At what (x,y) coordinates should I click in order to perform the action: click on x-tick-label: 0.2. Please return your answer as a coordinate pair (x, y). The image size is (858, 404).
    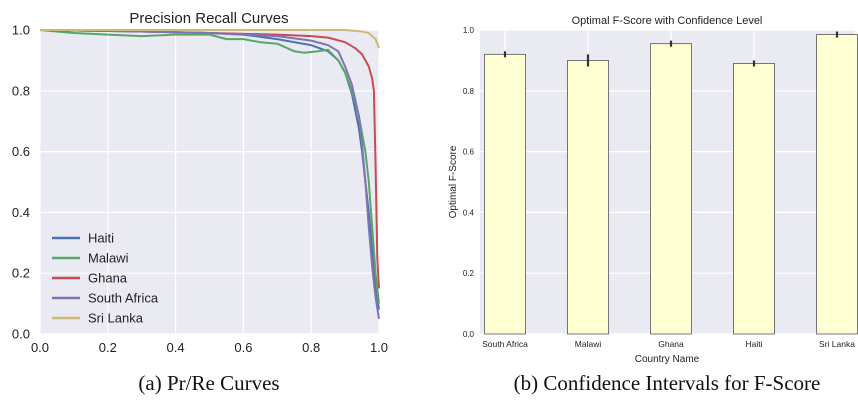
    Looking at the image, I should click on (108, 347).